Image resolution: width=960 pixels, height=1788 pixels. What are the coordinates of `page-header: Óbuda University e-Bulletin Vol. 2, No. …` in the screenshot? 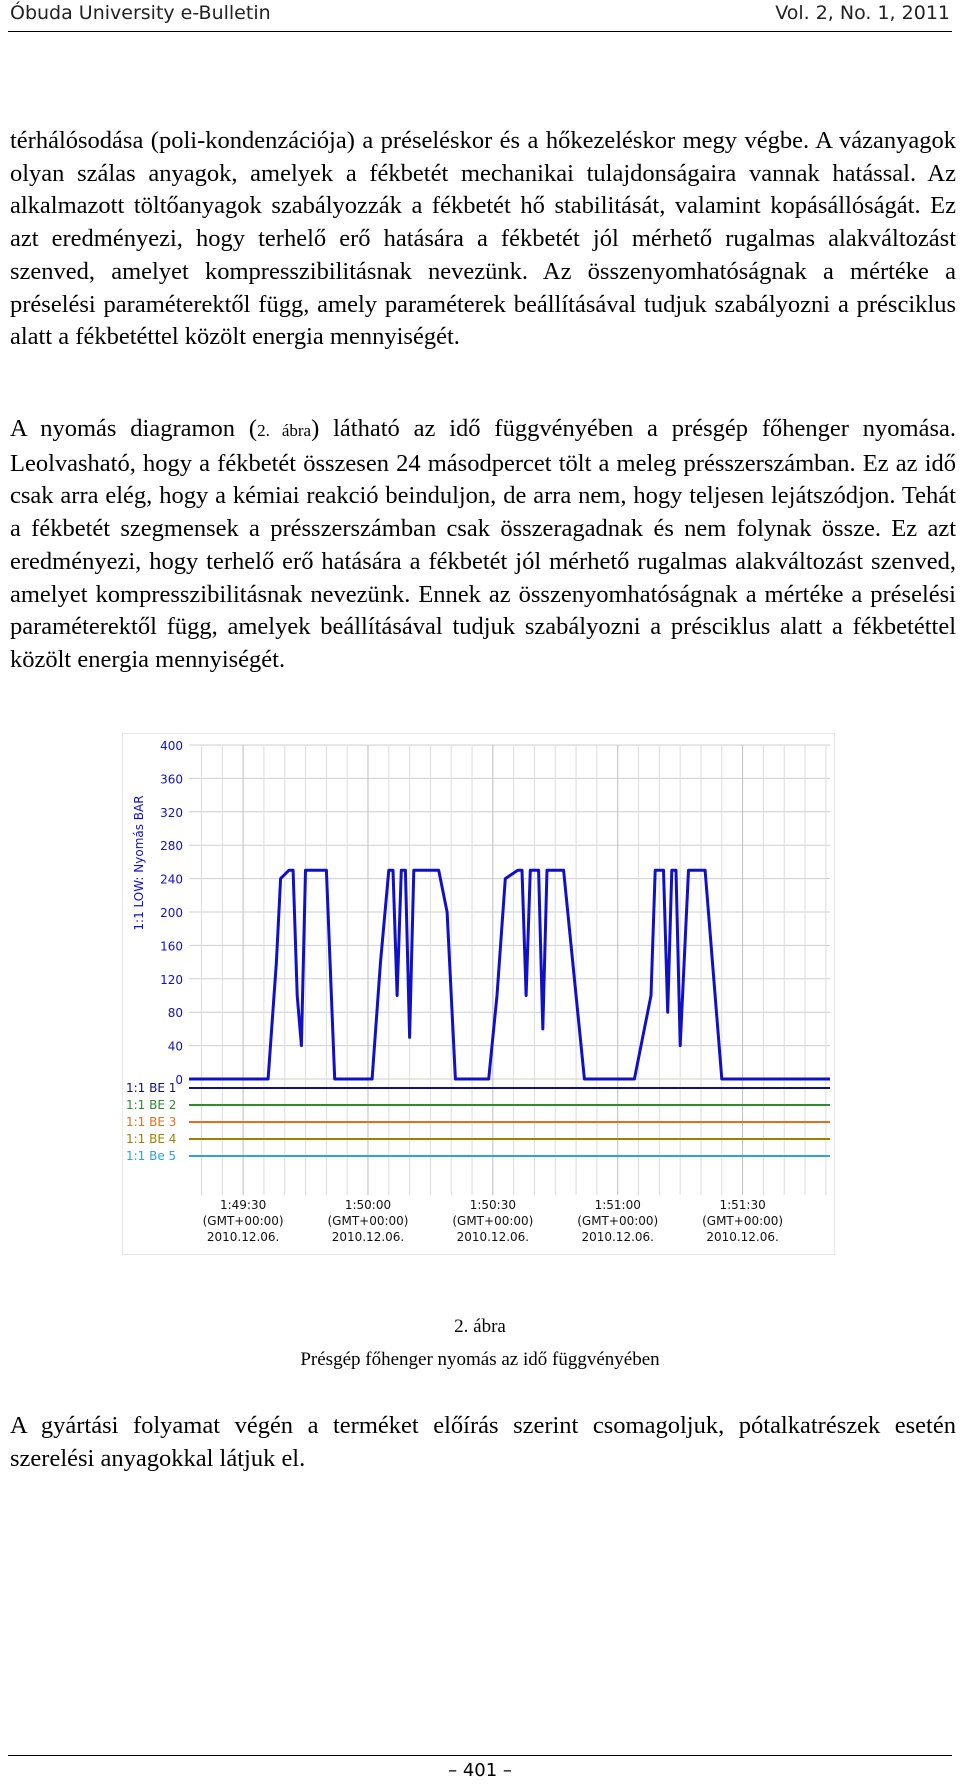 It's located at (480, 17).